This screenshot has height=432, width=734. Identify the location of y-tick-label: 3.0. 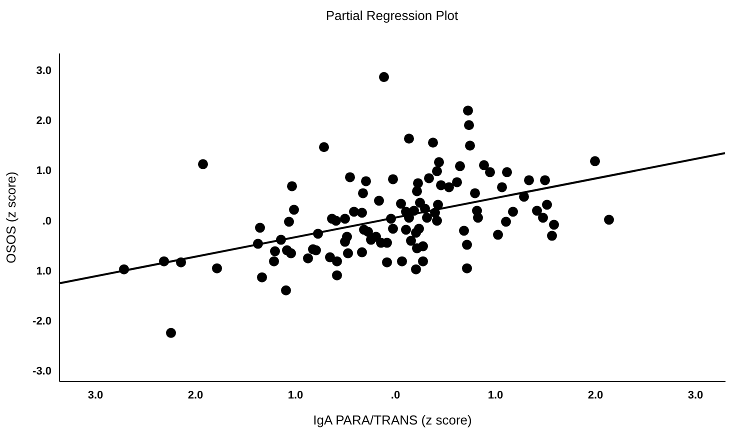
(44, 71).